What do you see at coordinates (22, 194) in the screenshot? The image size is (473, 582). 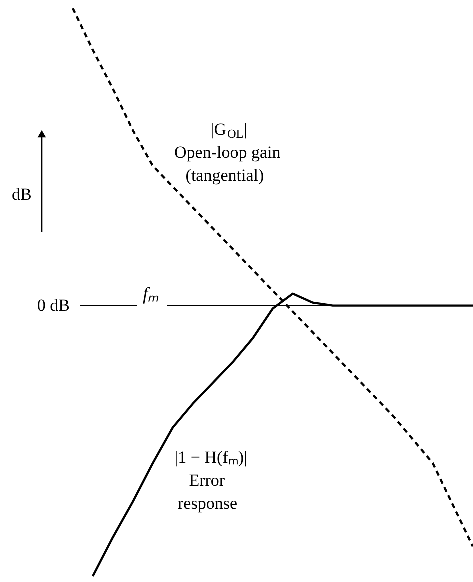 I see `y-axis-title: dB` at bounding box center [22, 194].